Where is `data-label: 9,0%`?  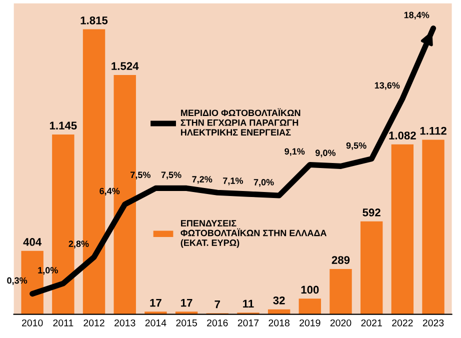 data-label: 9,0% is located at coordinates (326, 154).